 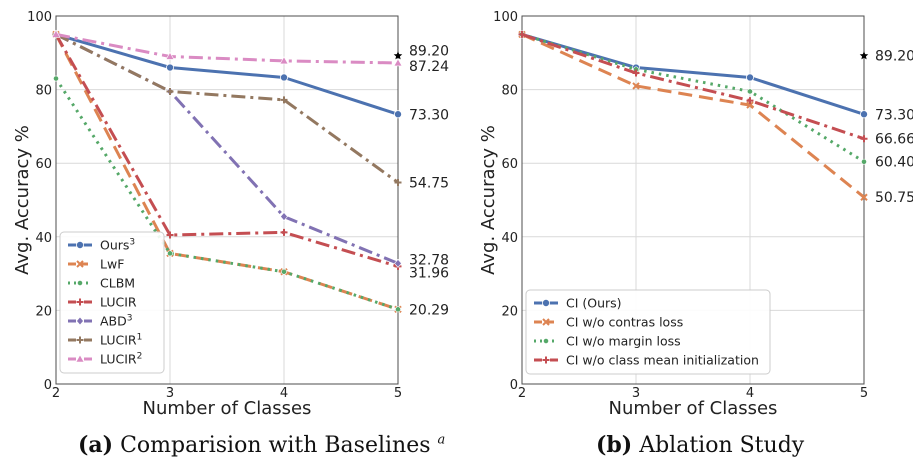 What do you see at coordinates (648, 332) in the screenshot?
I see `legend-box` at bounding box center [648, 332].